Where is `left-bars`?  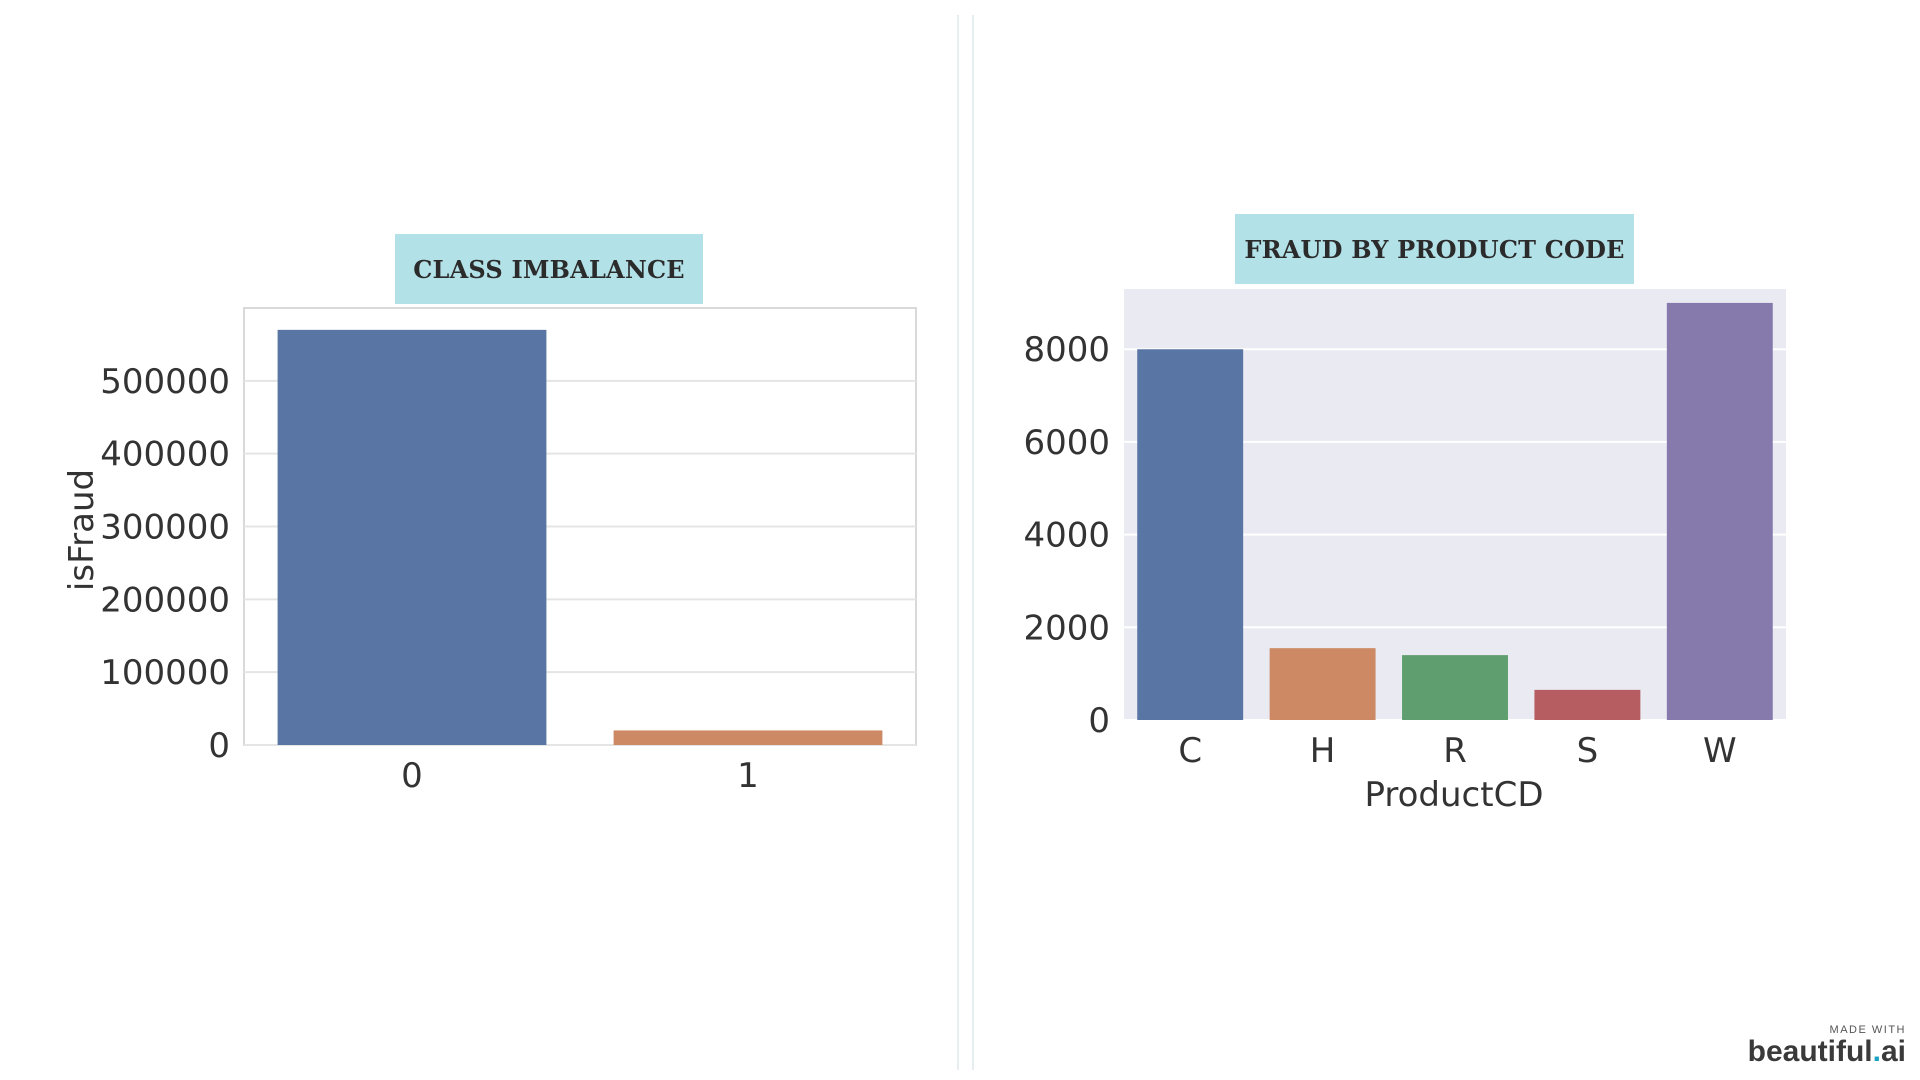
left-bars is located at coordinates (580, 537).